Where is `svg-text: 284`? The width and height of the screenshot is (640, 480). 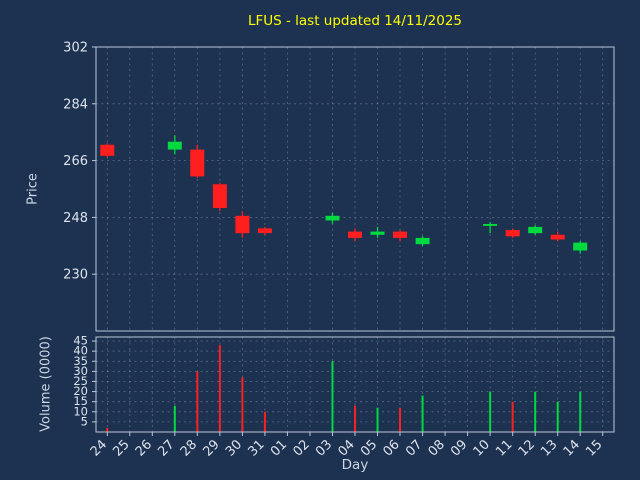 svg-text: 284 is located at coordinates (75, 104).